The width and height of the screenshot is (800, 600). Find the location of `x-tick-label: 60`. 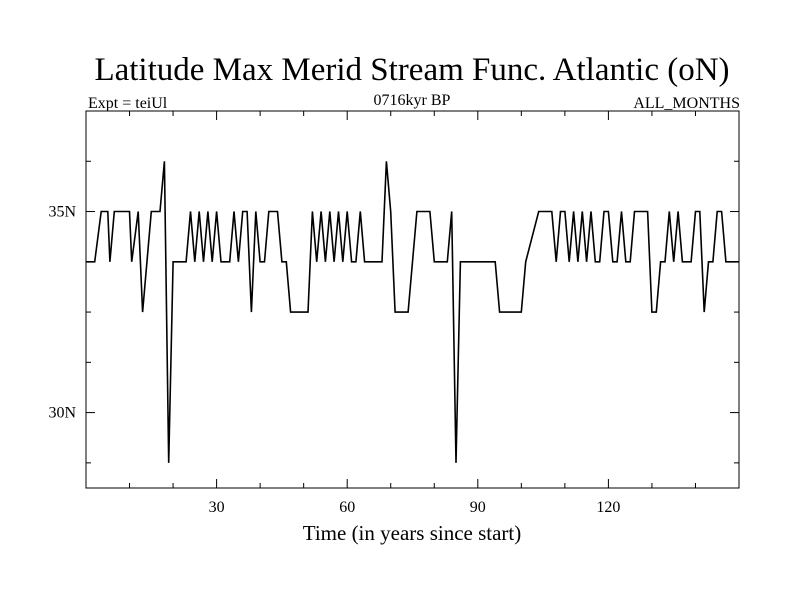

x-tick-label: 60 is located at coordinates (347, 507).